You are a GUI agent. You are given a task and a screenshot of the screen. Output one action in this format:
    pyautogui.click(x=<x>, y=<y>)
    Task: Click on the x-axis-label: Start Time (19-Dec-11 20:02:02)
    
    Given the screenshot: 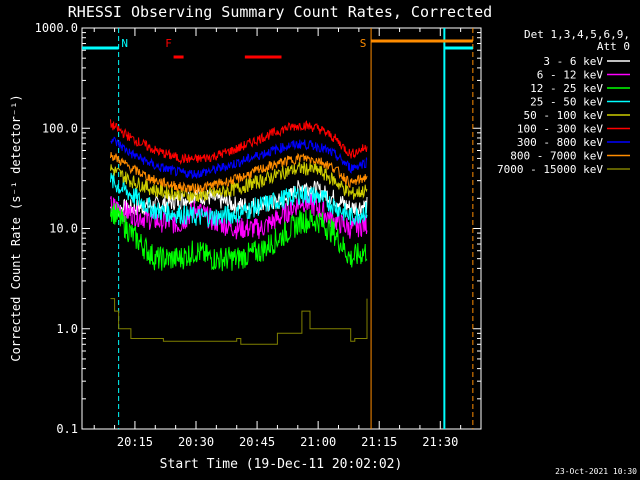 What is the action you would take?
    pyautogui.click(x=281, y=464)
    